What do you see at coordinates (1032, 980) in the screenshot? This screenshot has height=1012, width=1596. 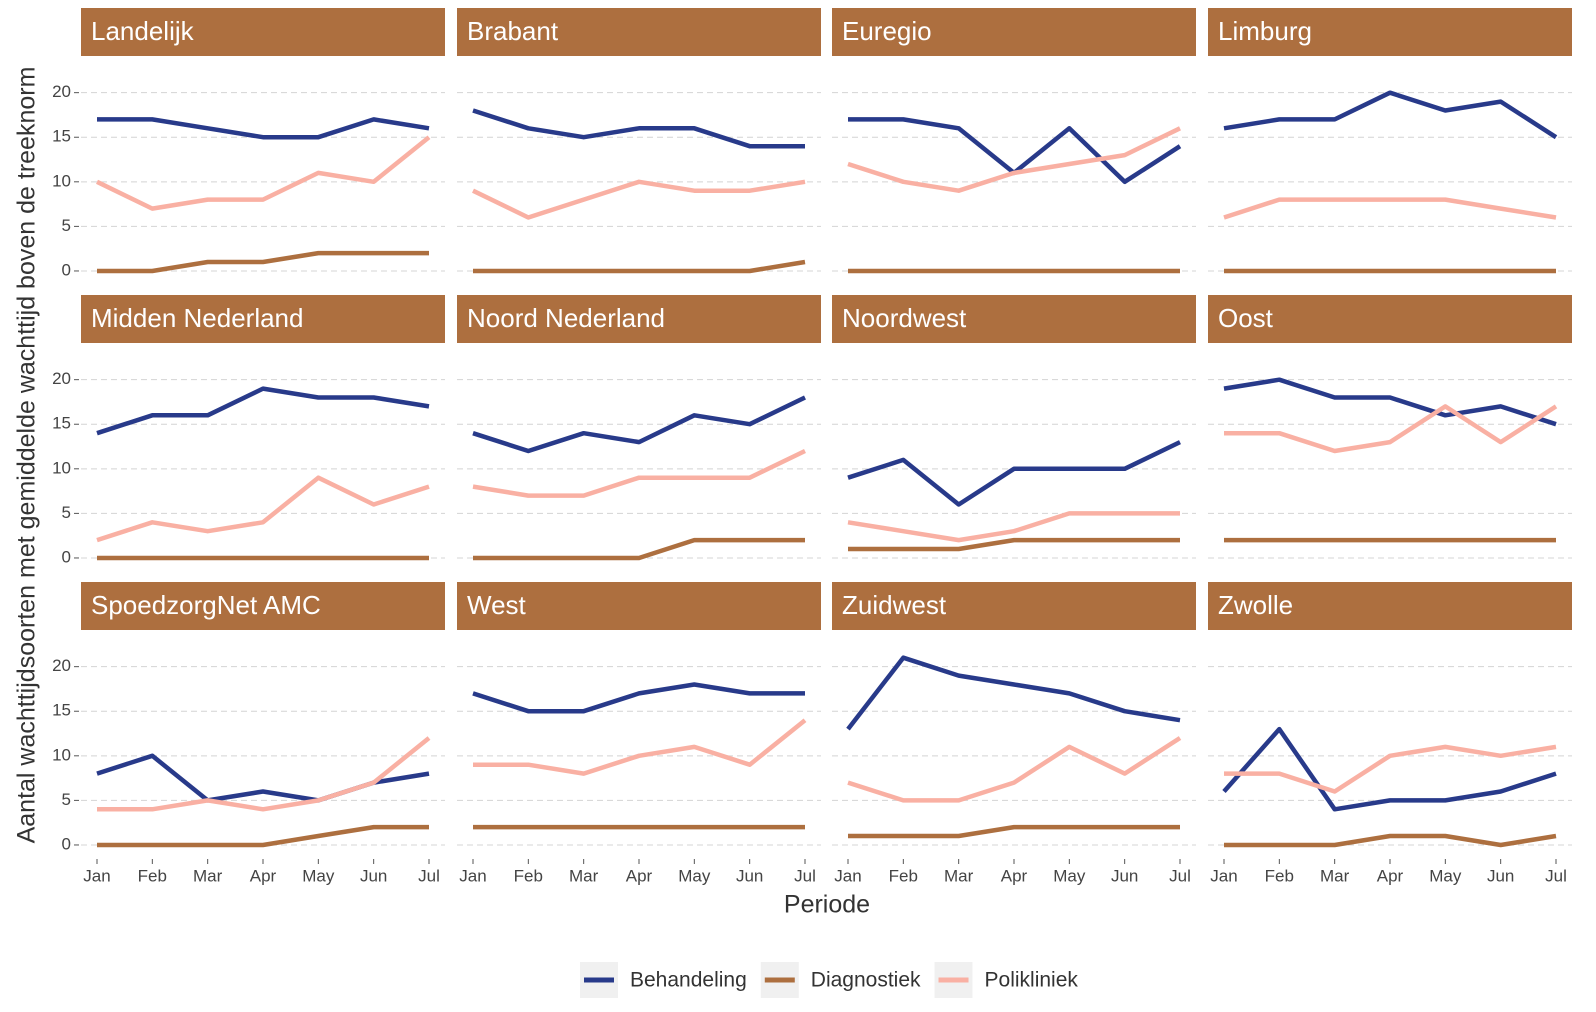 I see `legend-label: Polikliniek` at bounding box center [1032, 980].